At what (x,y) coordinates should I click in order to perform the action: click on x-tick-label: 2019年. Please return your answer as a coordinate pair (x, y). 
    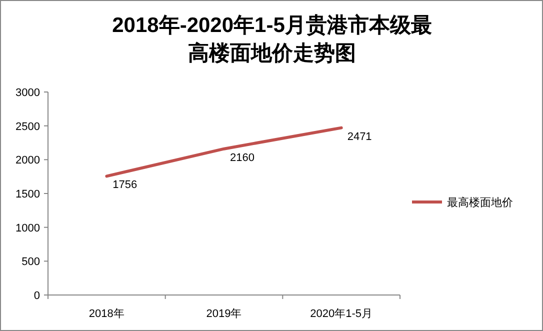
    Looking at the image, I should click on (224, 314).